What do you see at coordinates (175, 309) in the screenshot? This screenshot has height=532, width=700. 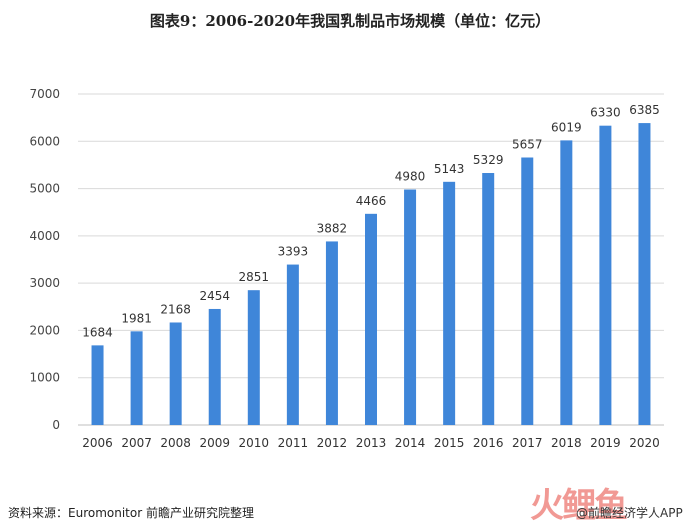 I see `data-label: 2168` at bounding box center [175, 309].